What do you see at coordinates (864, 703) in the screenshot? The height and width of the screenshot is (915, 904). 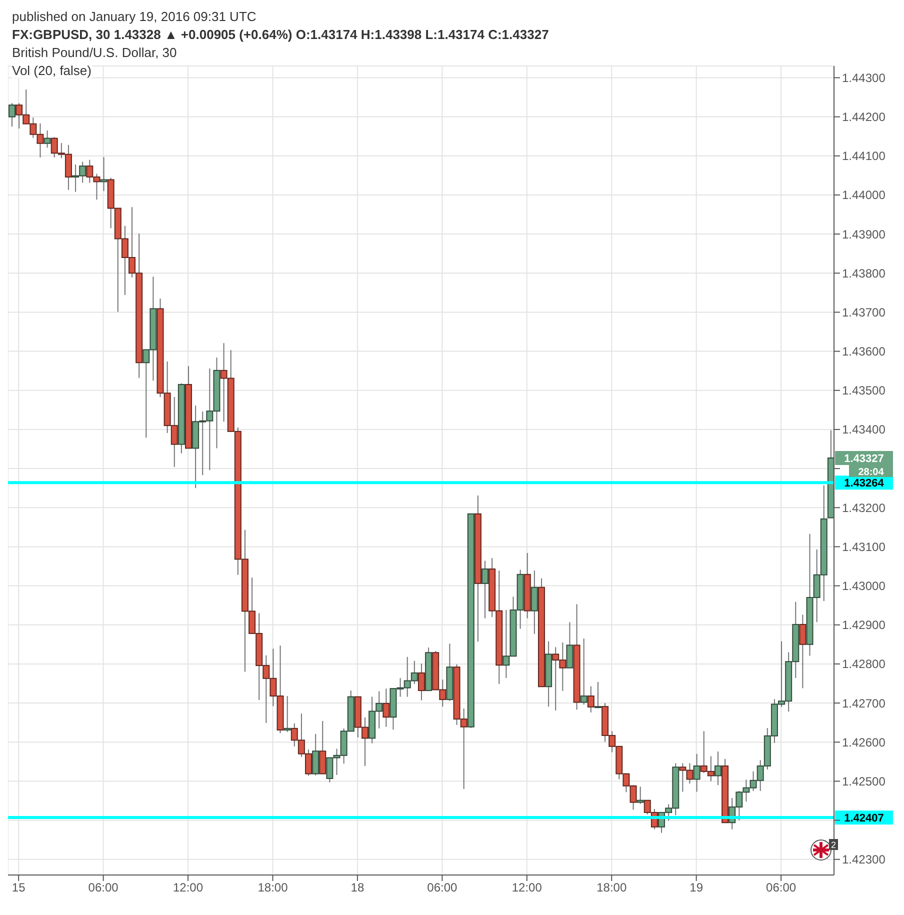 I see `y-tick-label: 1.42700` at bounding box center [864, 703].